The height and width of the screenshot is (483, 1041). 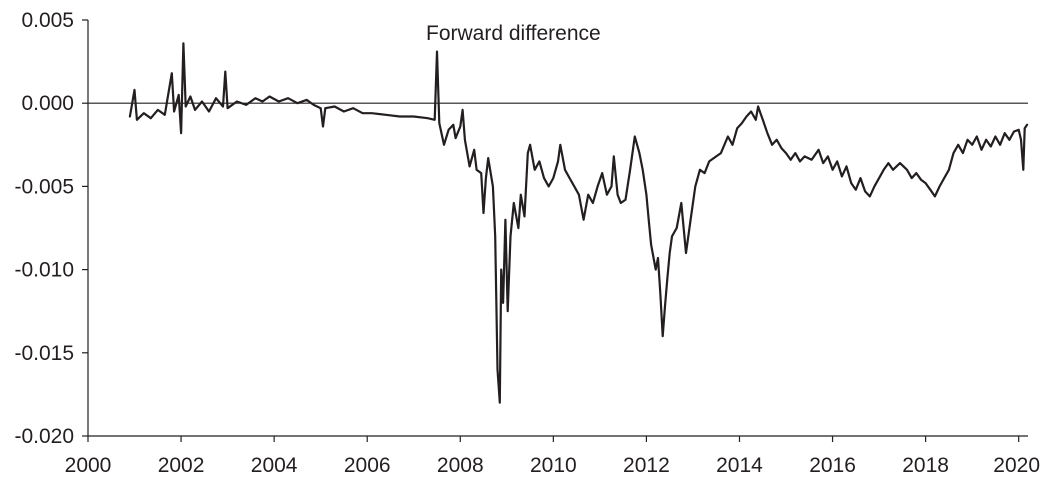 What do you see at coordinates (181, 465) in the screenshot?
I see `x-tick-label: 2002` at bounding box center [181, 465].